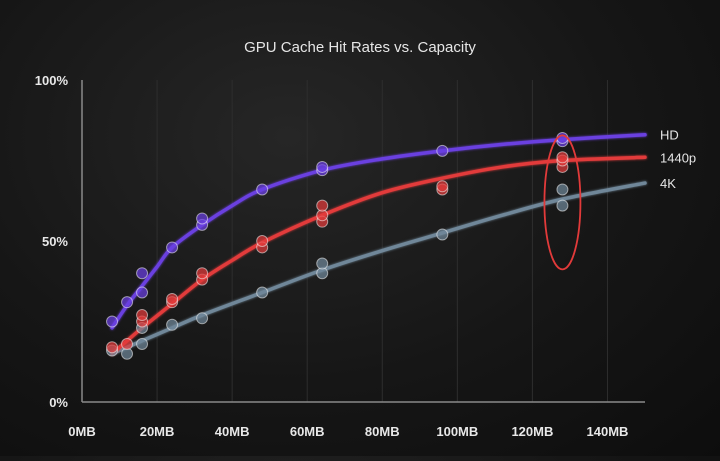  What do you see at coordinates (608, 431) in the screenshot?
I see `x-tick-label: 140MB` at bounding box center [608, 431].